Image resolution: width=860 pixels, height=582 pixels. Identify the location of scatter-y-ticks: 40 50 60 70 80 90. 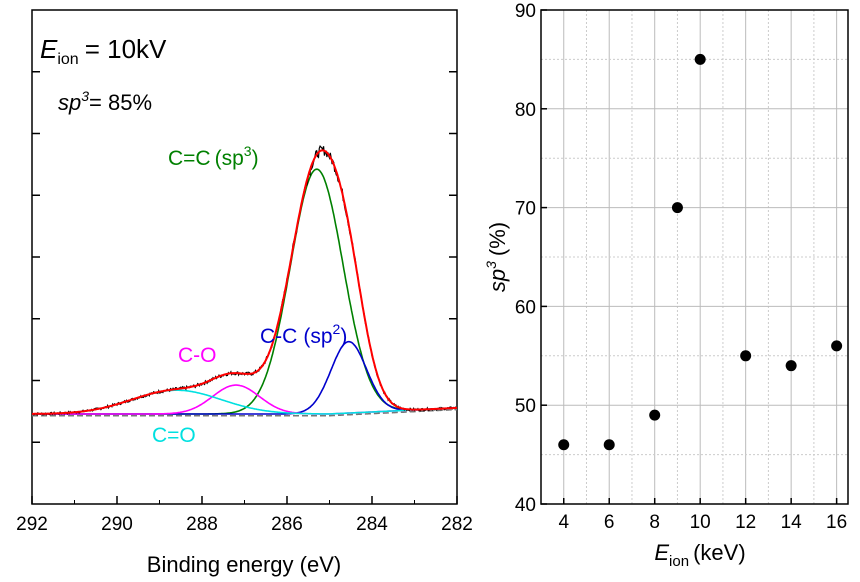
(531, 258).